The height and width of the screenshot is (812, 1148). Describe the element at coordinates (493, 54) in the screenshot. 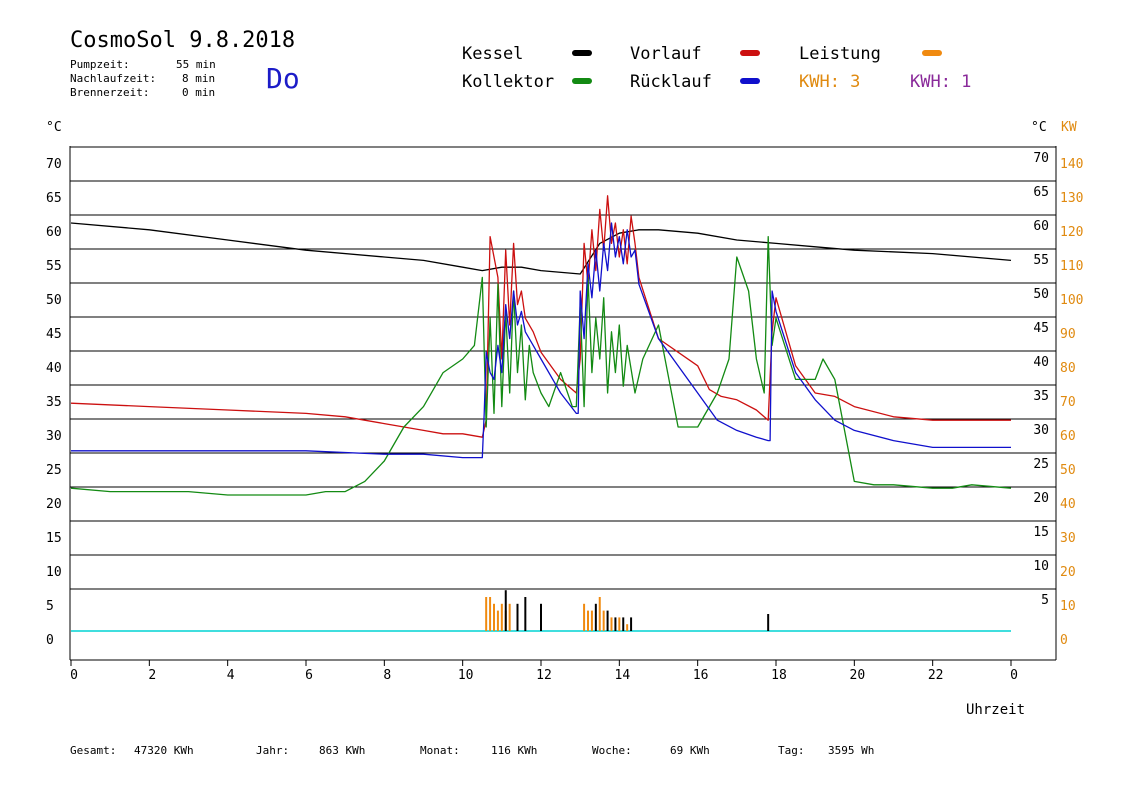

I see `legend-kessel: Kessel` at that location.